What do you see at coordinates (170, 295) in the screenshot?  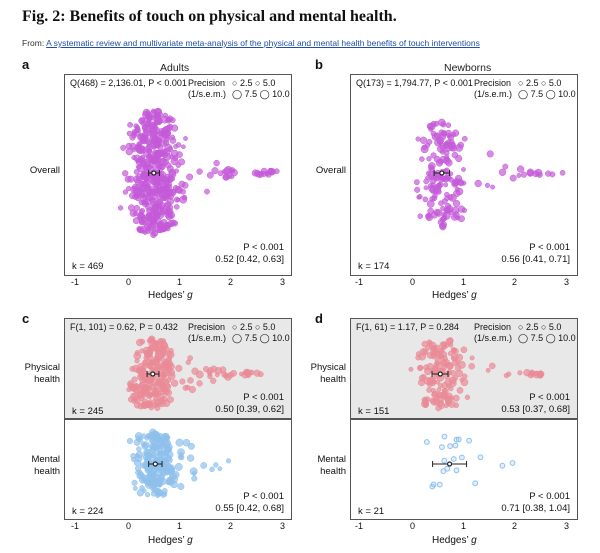 I see `panel-a-x-axis-label: Hedges’ g` at bounding box center [170, 295].